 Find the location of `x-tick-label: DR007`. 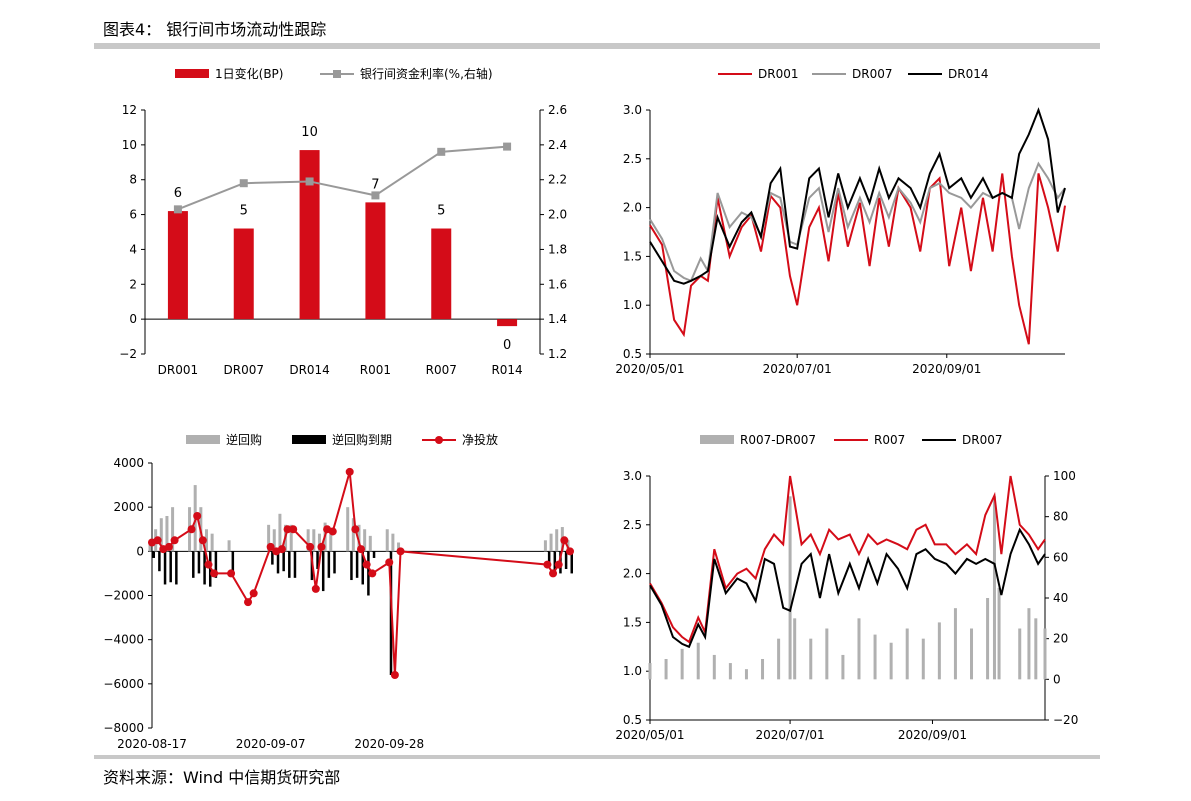

x-tick-label: DR007 is located at coordinates (244, 370).